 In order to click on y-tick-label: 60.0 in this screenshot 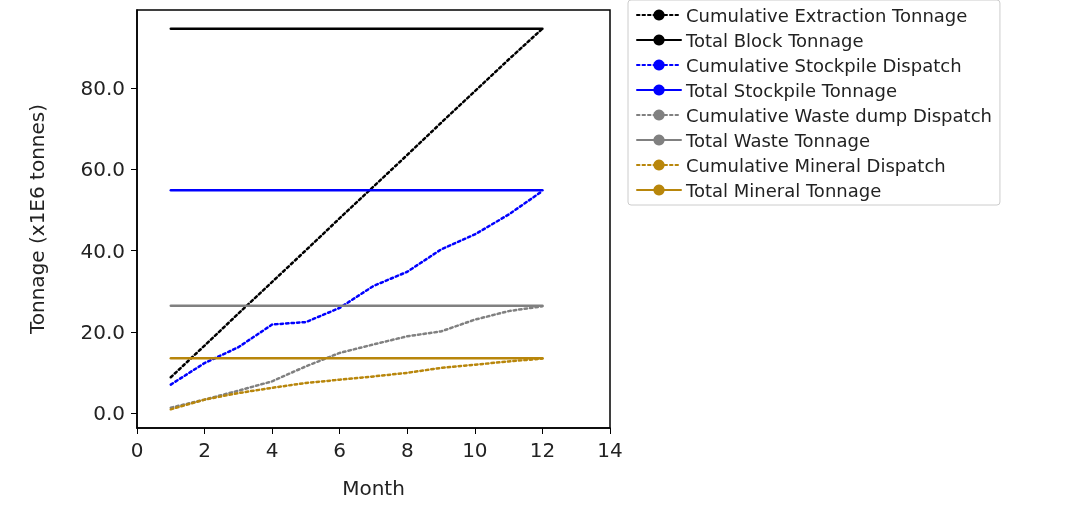, I will do `click(102, 169)`.